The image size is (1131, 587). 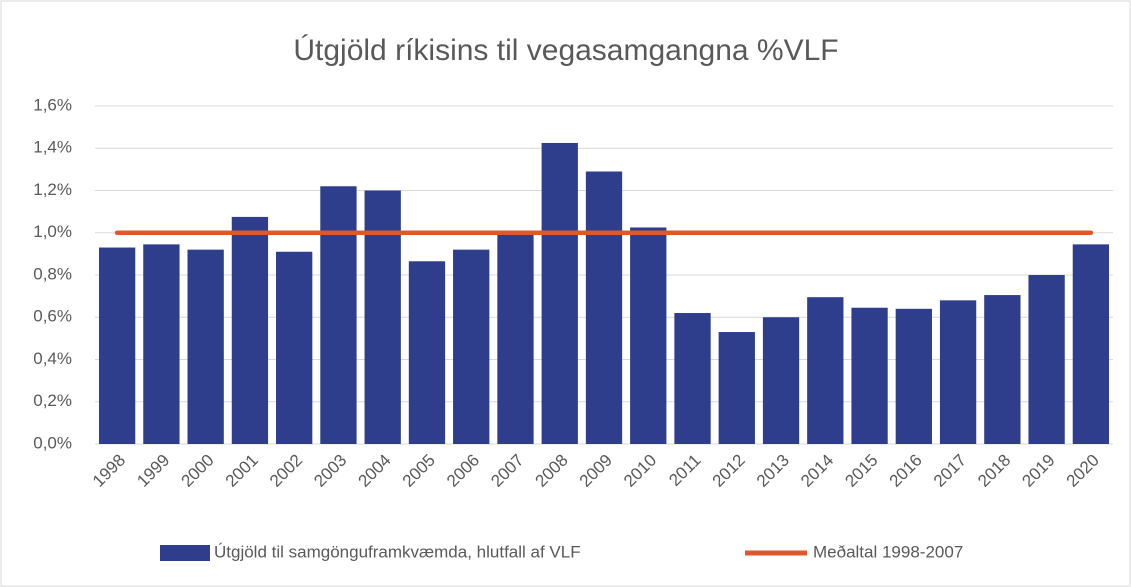 What do you see at coordinates (52, 400) in the screenshot?
I see `y-tick-label: 0,2%` at bounding box center [52, 400].